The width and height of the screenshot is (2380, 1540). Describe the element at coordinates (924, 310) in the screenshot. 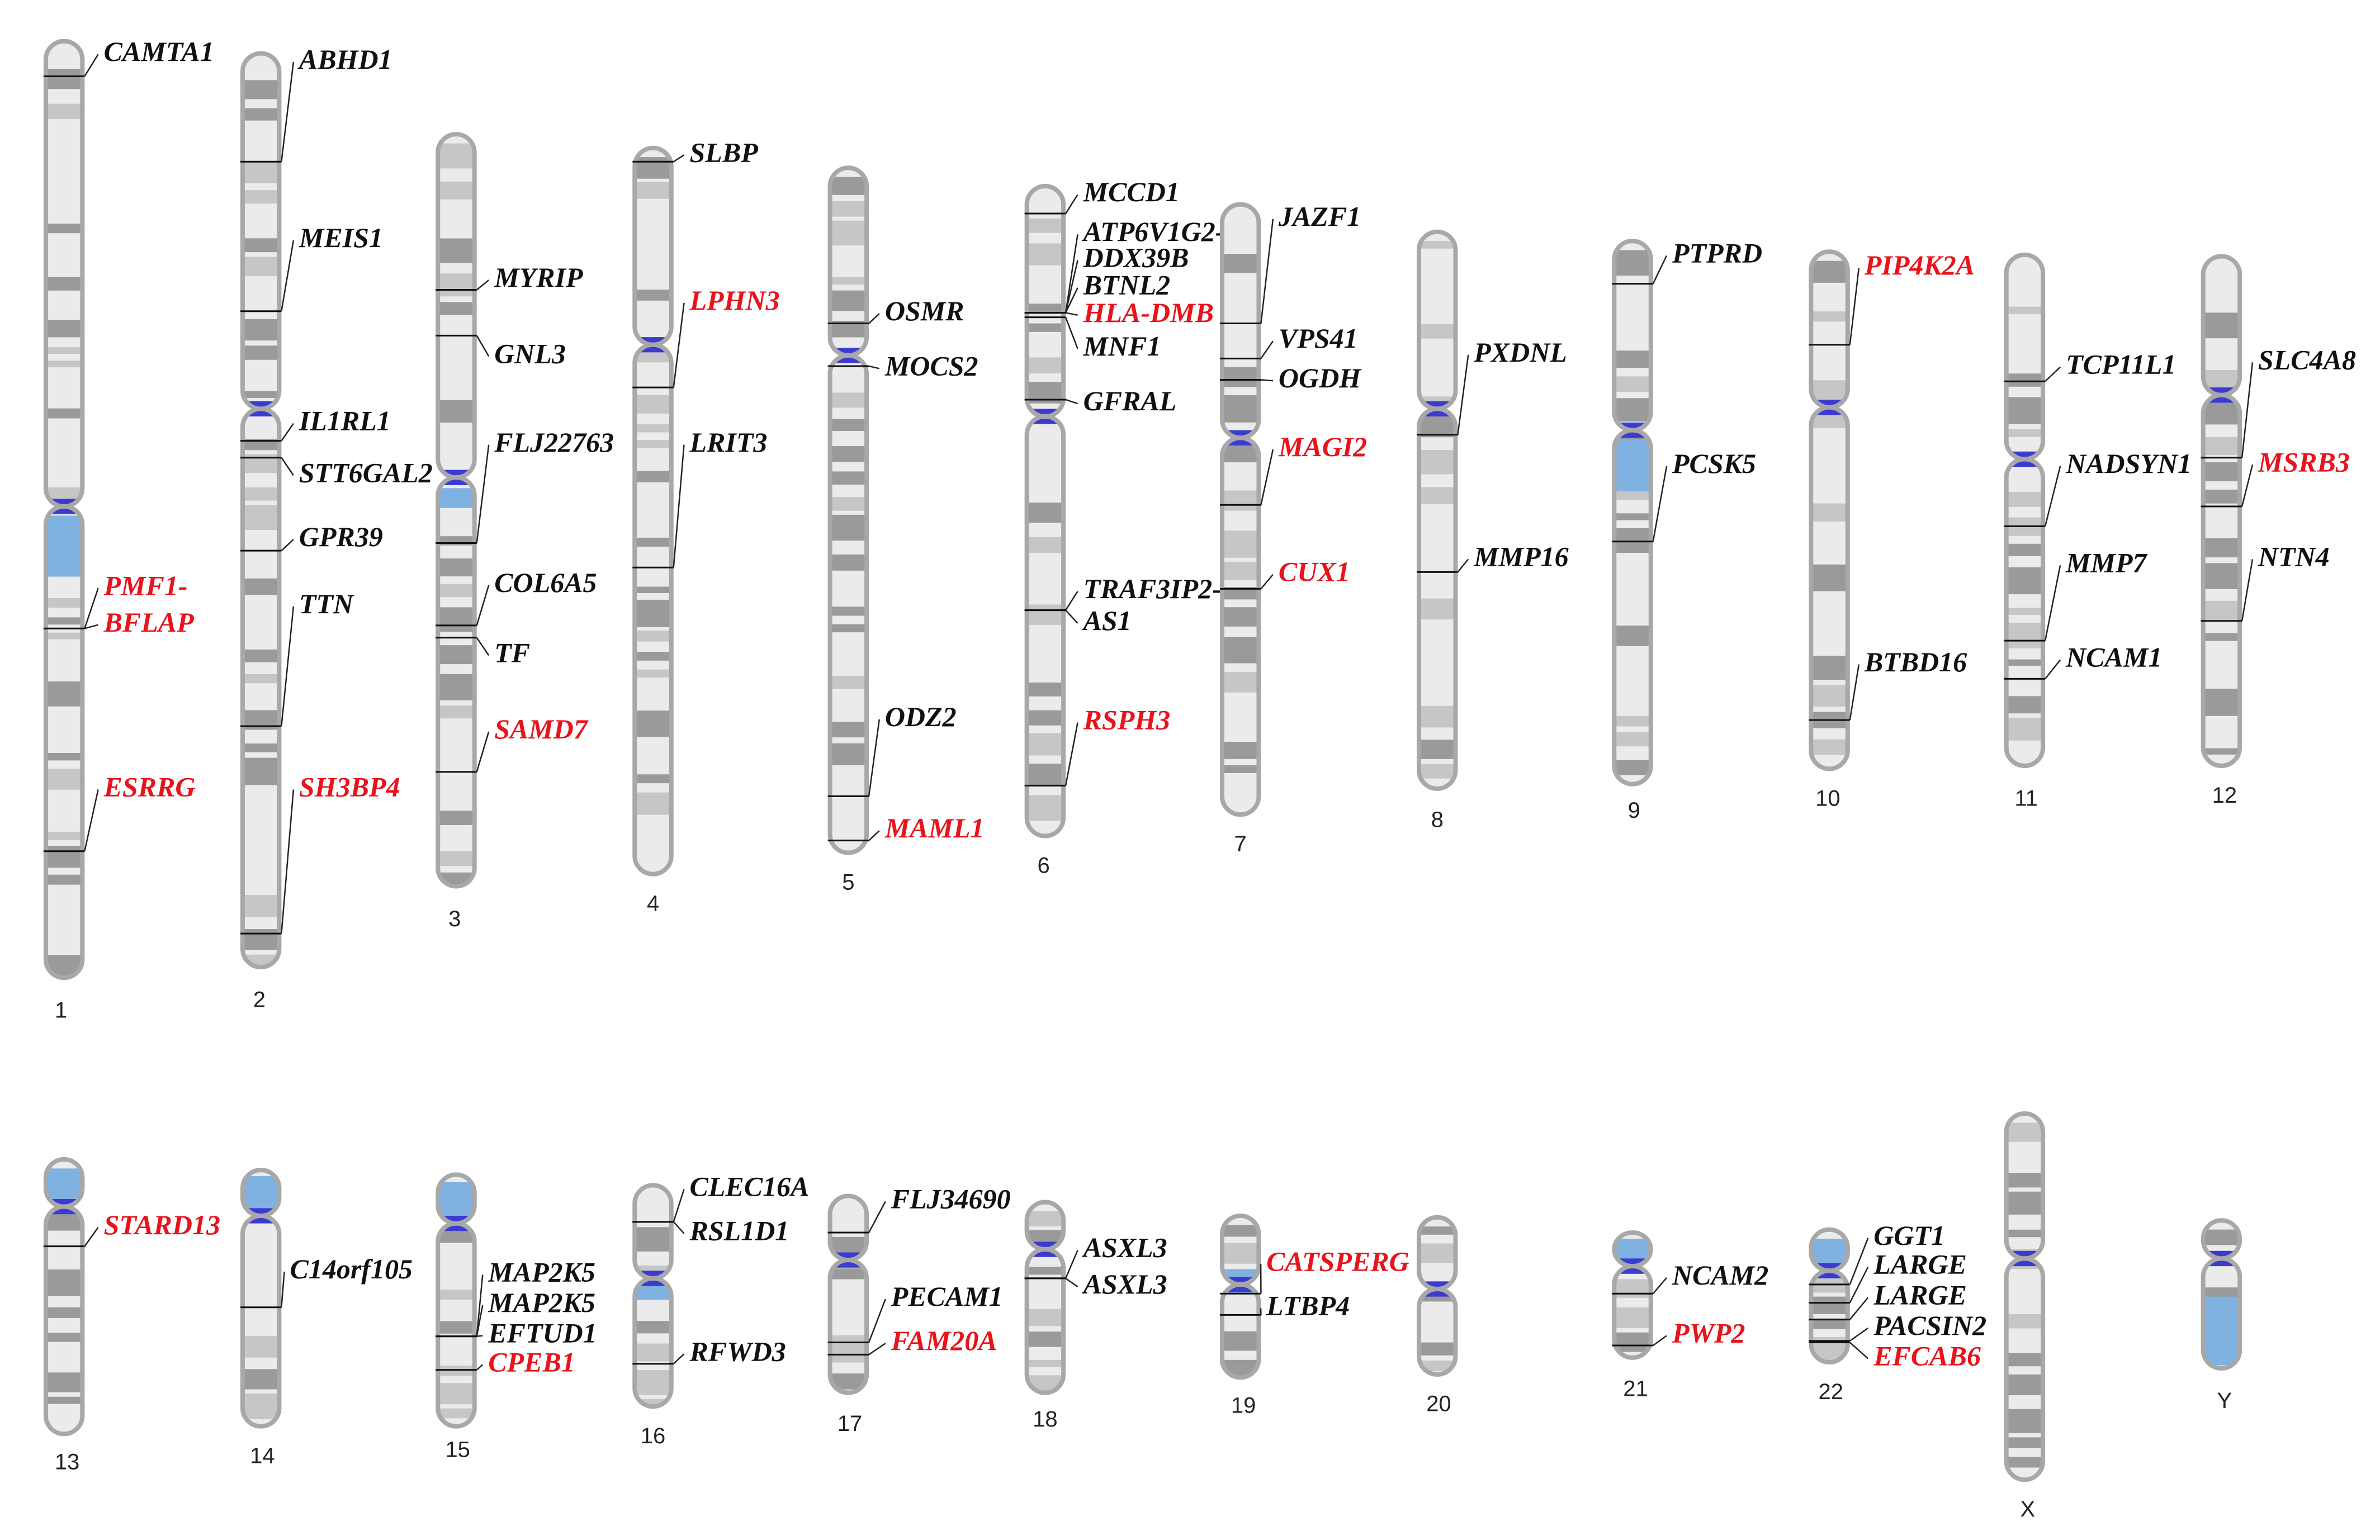

I see `gene-label: OSMR` at that location.